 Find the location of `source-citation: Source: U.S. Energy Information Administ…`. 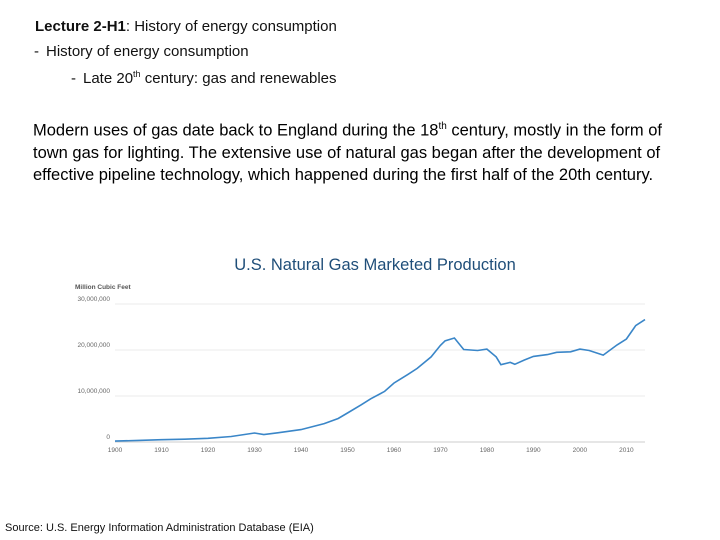

source-citation: Source: U.S. Energy Information Administ… is located at coordinates (159, 528).